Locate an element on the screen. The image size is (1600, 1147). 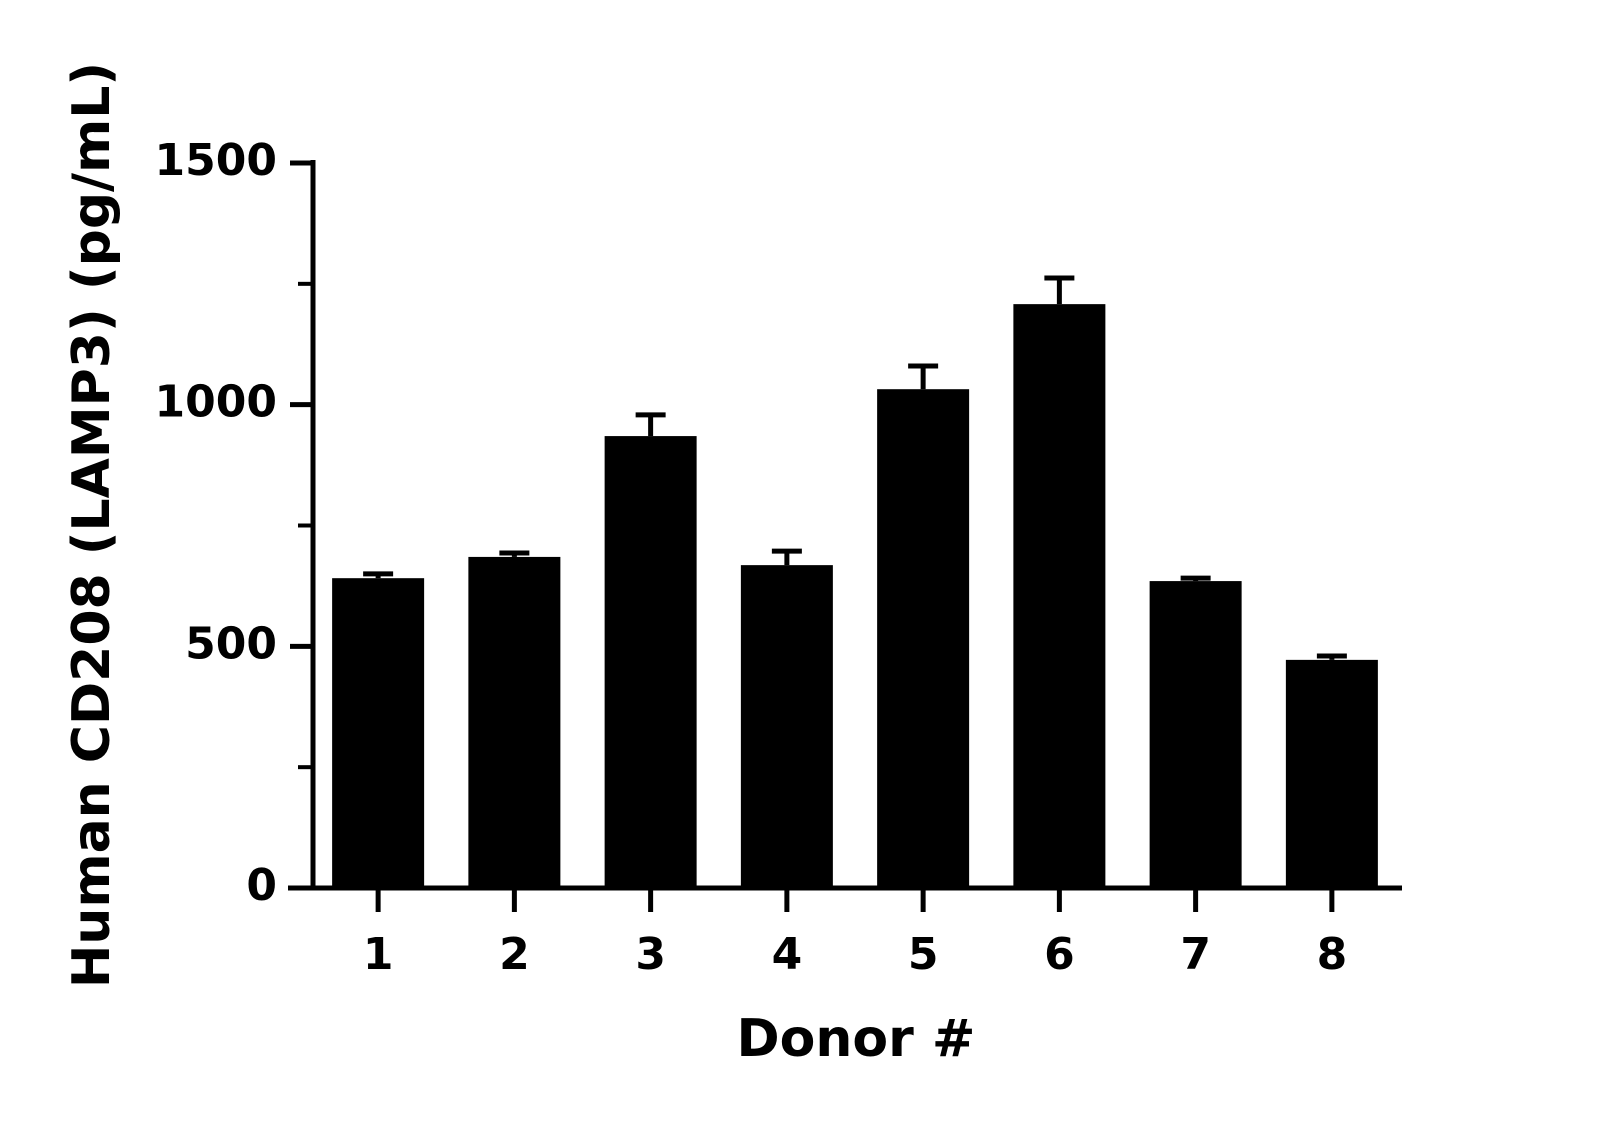
x-tick-label: 4 is located at coordinates (787, 954).